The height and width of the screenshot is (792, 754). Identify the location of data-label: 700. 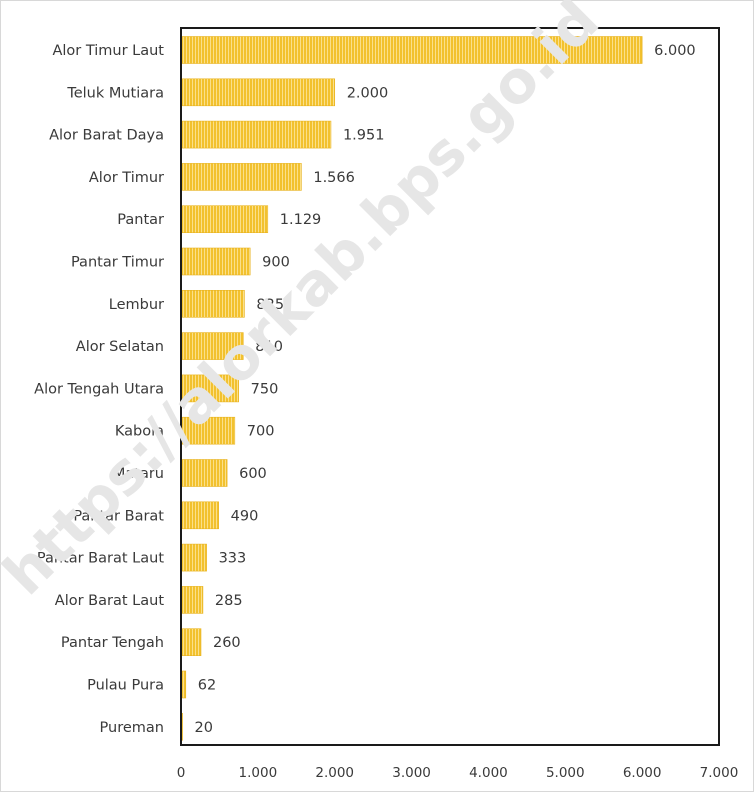
(261, 432).